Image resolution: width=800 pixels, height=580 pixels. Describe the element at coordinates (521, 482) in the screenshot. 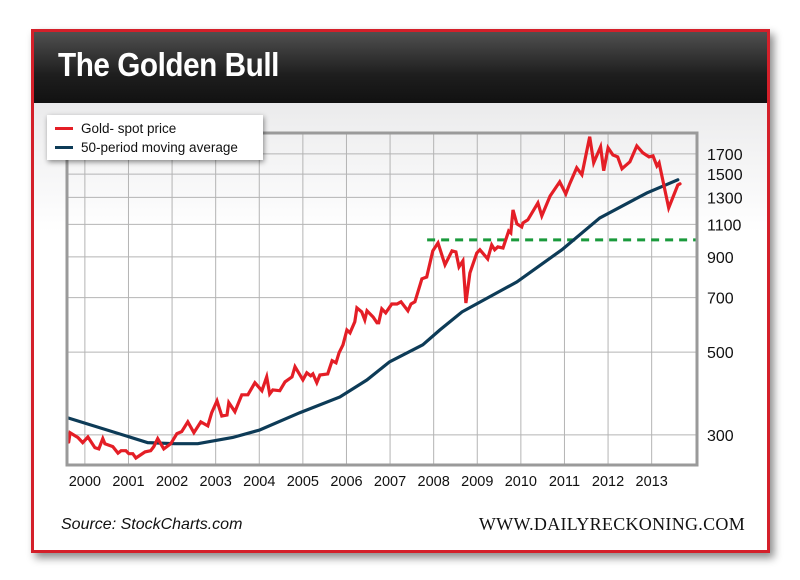

I see `x-tick-label: 2010` at that location.